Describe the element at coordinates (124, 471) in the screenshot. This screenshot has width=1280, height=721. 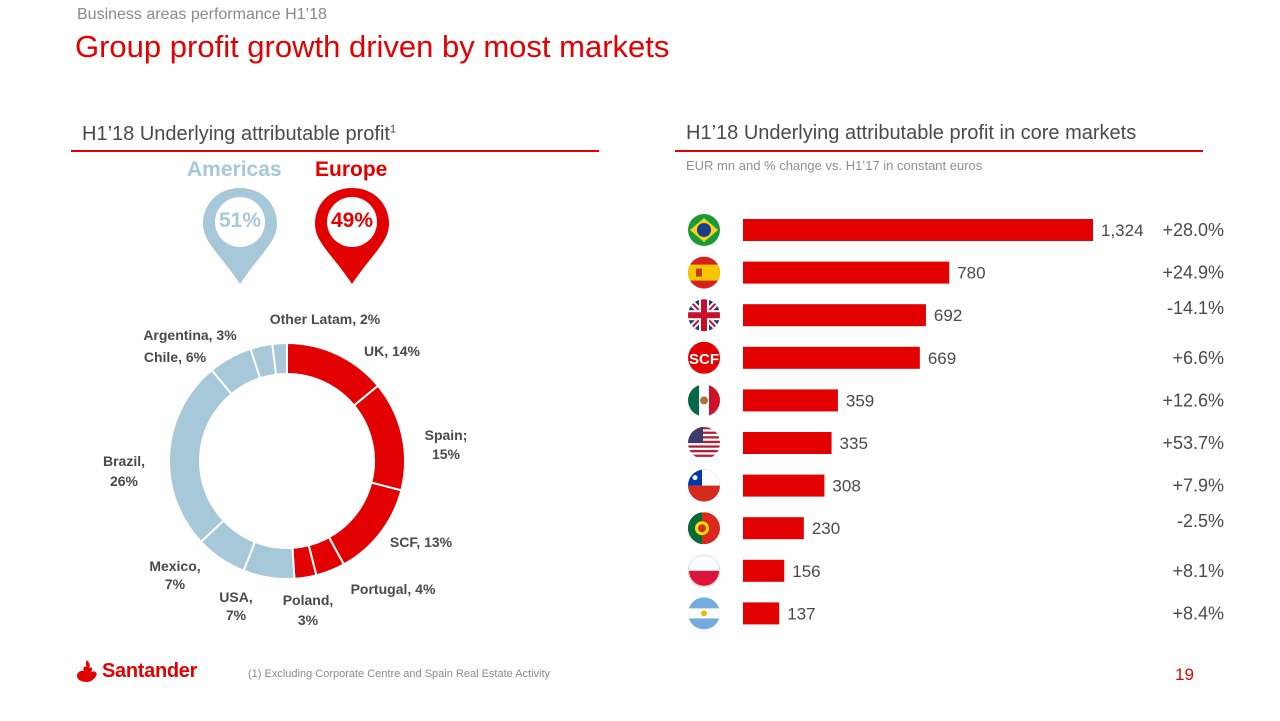
I see `donut-label-brazil: Brazil, 26%` at that location.